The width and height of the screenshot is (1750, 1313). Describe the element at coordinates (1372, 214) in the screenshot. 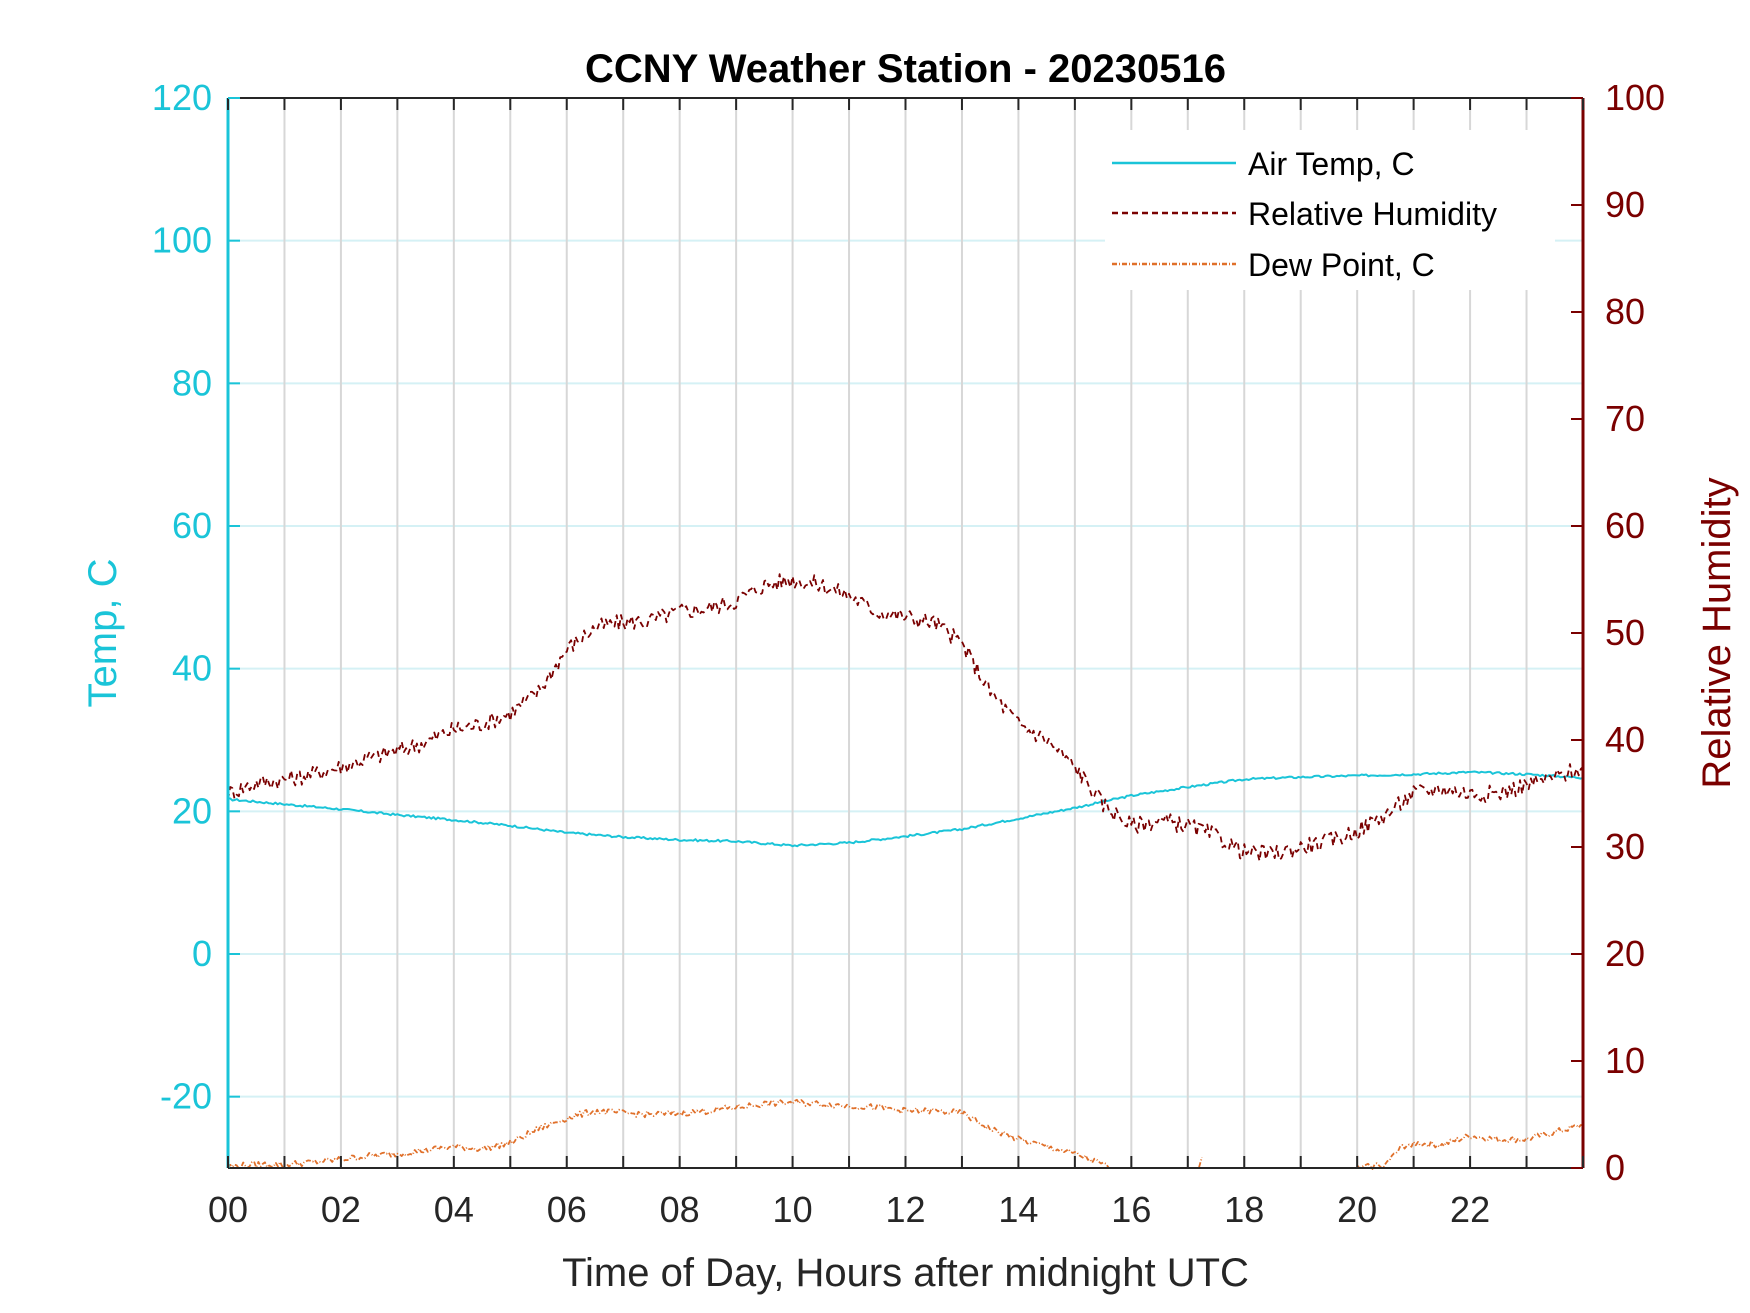

I see `legend-label-relative-humidity: Relative Humidity` at that location.